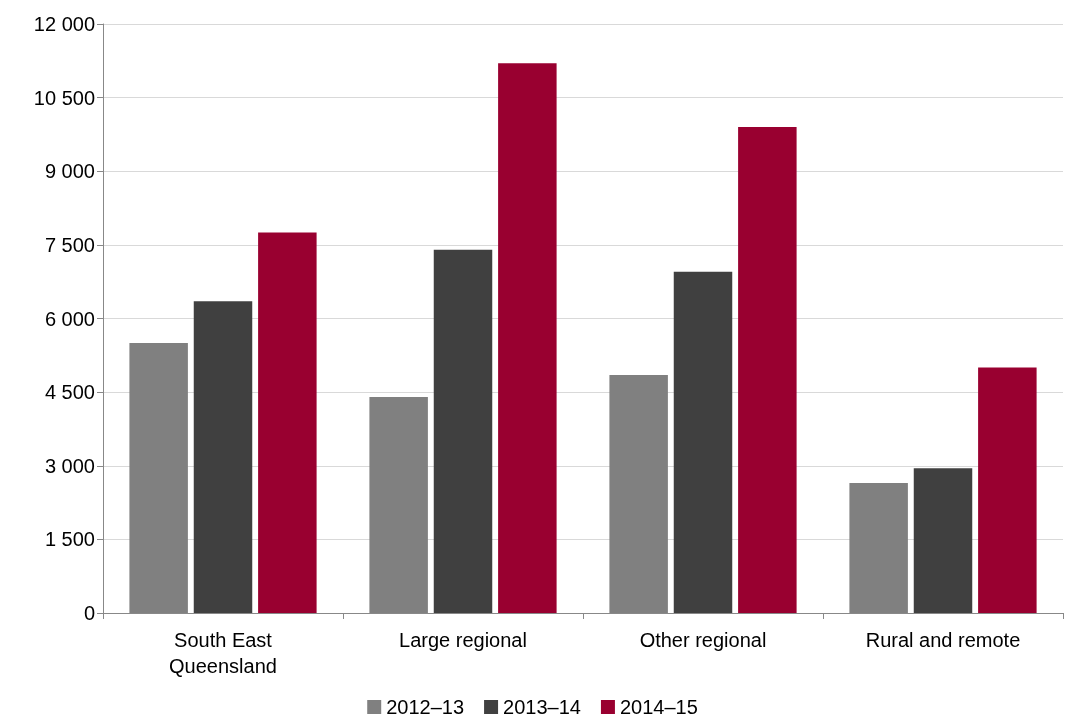 The image size is (1065, 722). What do you see at coordinates (69, 539) in the screenshot?
I see `y-tick-label: 1 500` at bounding box center [69, 539].